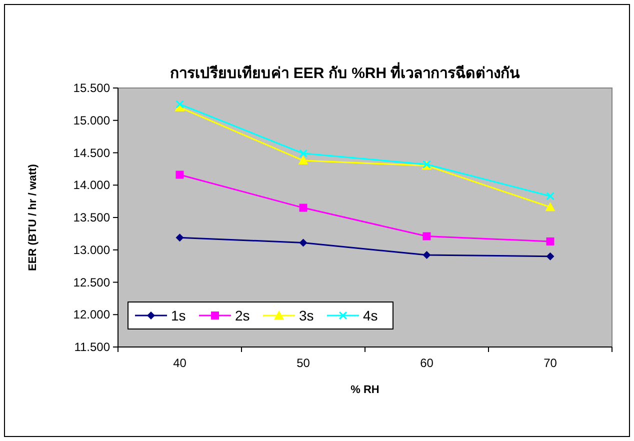 Image resolution: width=634 pixels, height=441 pixels. Describe the element at coordinates (91, 315) in the screenshot. I see `y-tick-label: 12.000` at that location.